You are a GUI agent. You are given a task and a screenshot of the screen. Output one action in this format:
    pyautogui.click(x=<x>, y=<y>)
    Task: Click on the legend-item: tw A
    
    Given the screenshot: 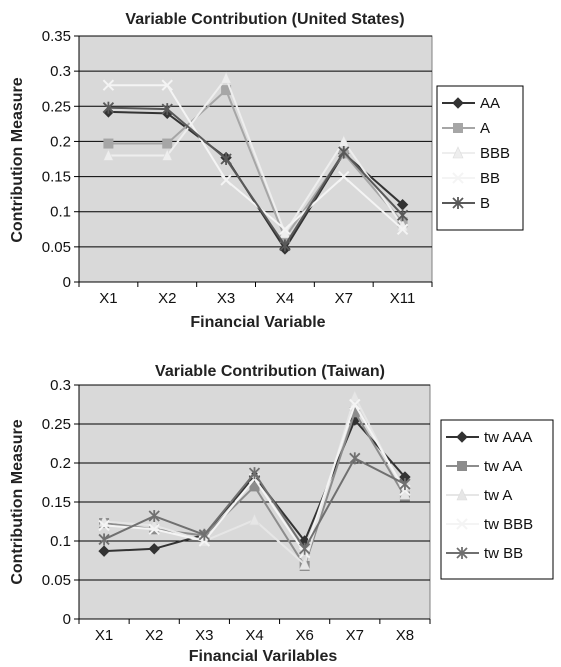 What is the action you would take?
    pyautogui.click(x=479, y=495)
    